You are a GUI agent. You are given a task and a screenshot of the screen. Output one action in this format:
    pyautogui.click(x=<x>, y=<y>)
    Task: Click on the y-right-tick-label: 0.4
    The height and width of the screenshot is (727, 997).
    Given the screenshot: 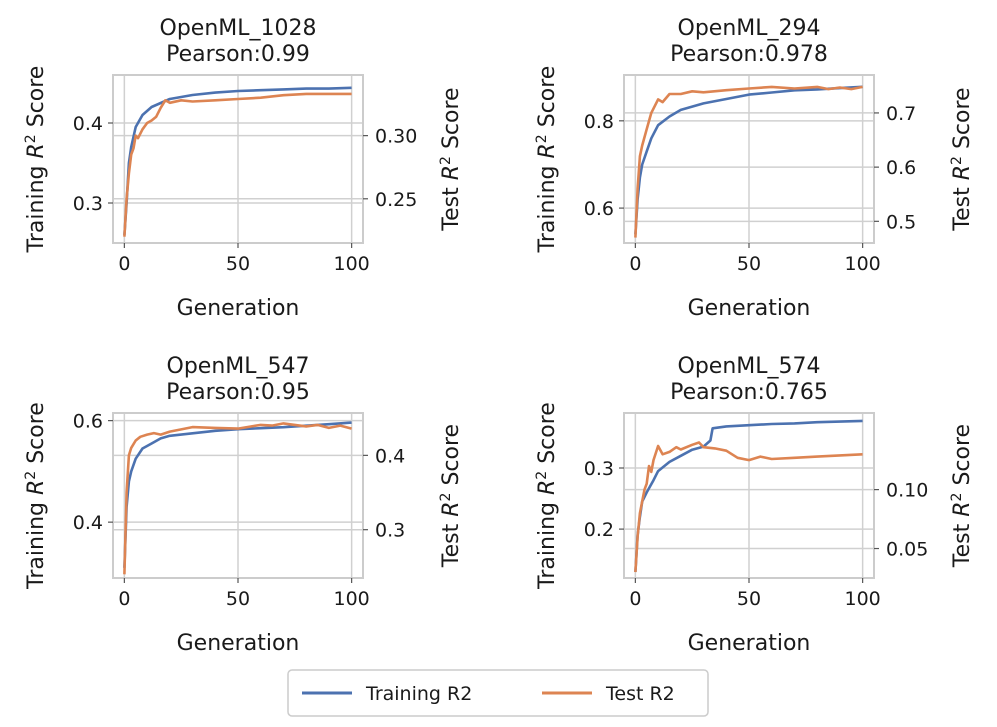 What is the action you would take?
    pyautogui.click(x=390, y=456)
    